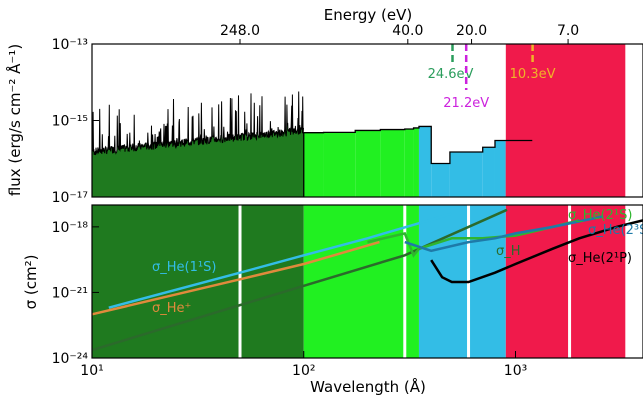 The height and width of the screenshot is (403, 643). I want to click on series-label-4: σ_He(2³S), so click(615, 230).